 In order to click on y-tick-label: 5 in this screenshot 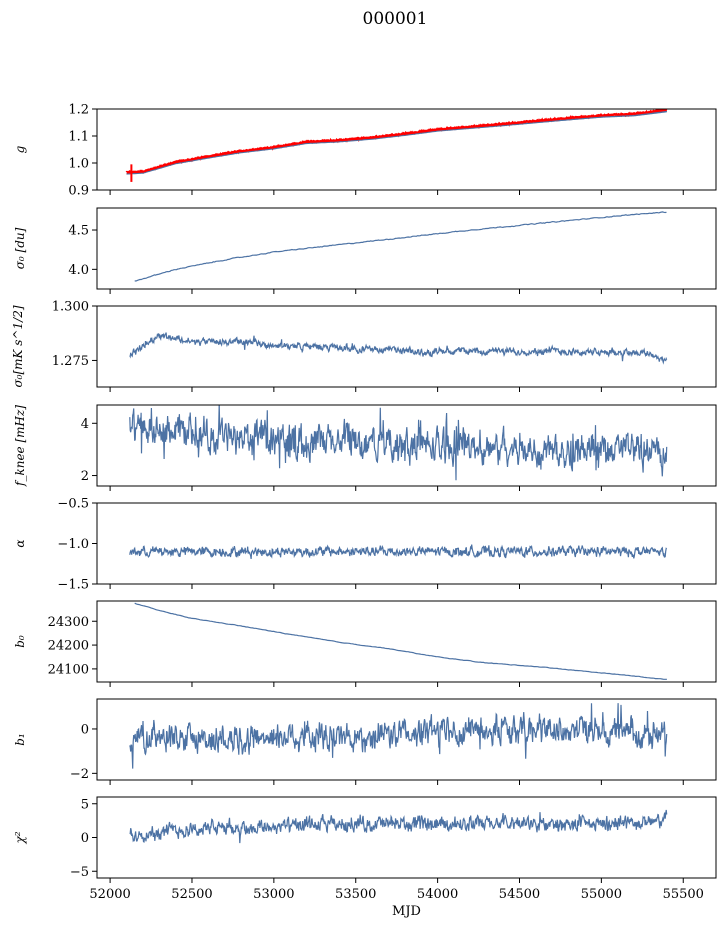, I will do `click(85, 804)`.